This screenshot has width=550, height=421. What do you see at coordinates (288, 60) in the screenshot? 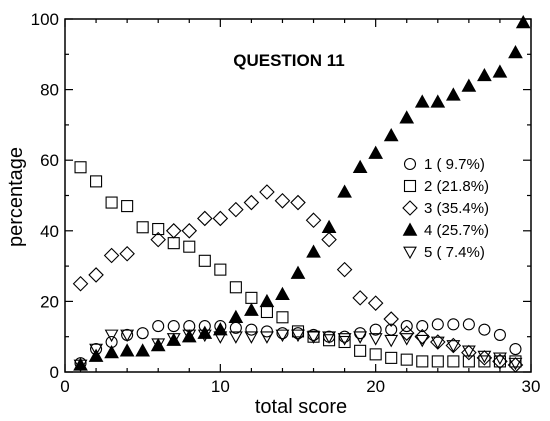
I see `chart-title: QUESTION 11` at bounding box center [288, 60].